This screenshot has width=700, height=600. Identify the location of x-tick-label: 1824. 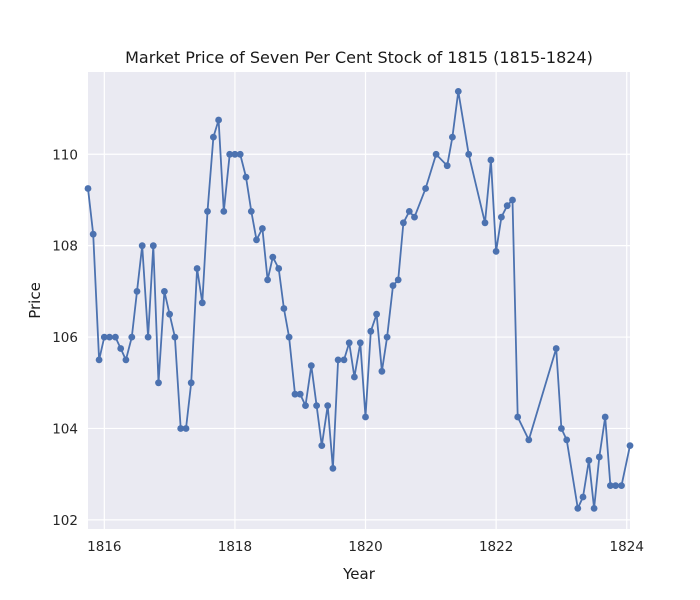
(627, 547).